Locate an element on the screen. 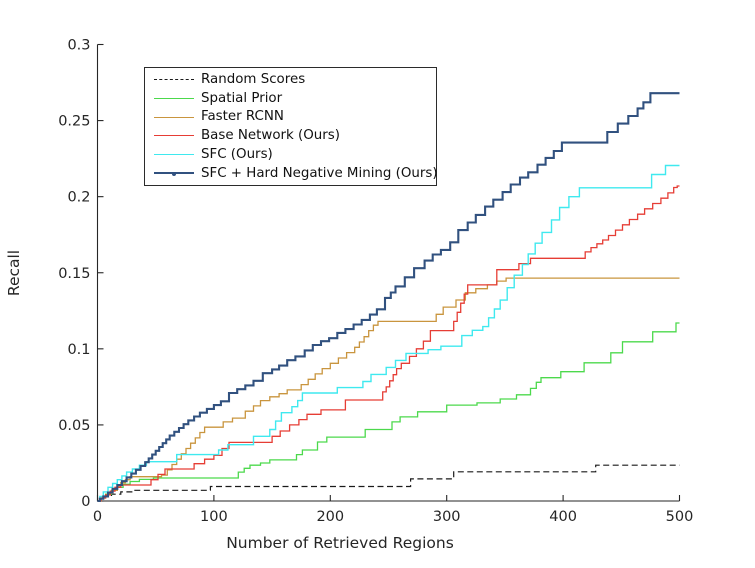  x-tick-label: 300 is located at coordinates (447, 517).